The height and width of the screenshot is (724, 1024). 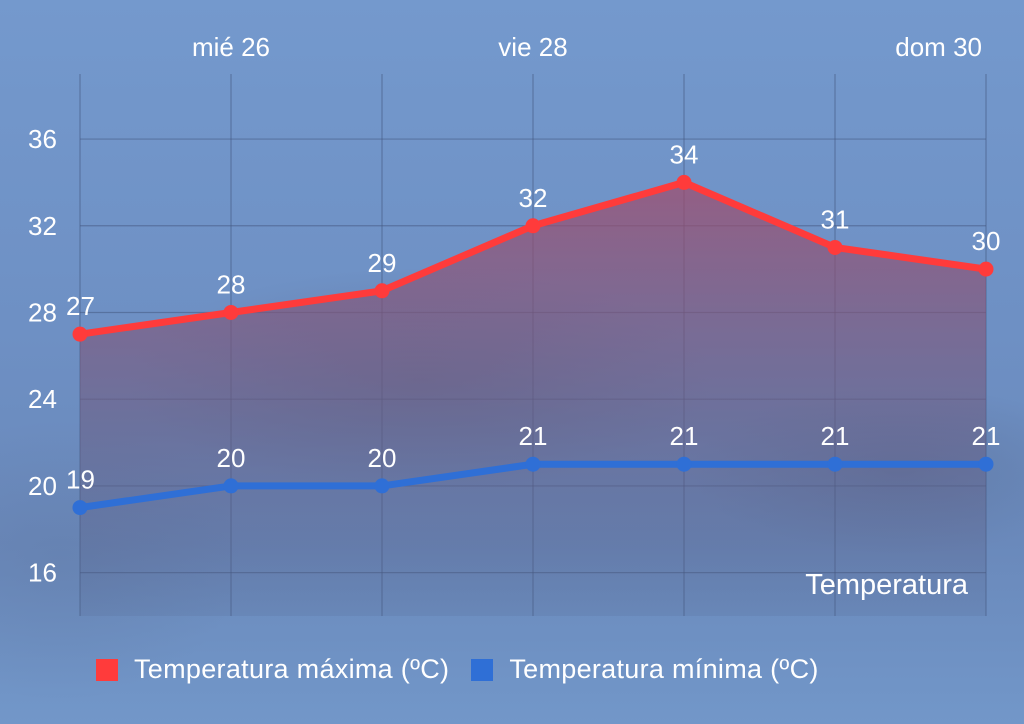 What do you see at coordinates (684, 154) in the screenshot?
I see `data-label-max: 34` at bounding box center [684, 154].